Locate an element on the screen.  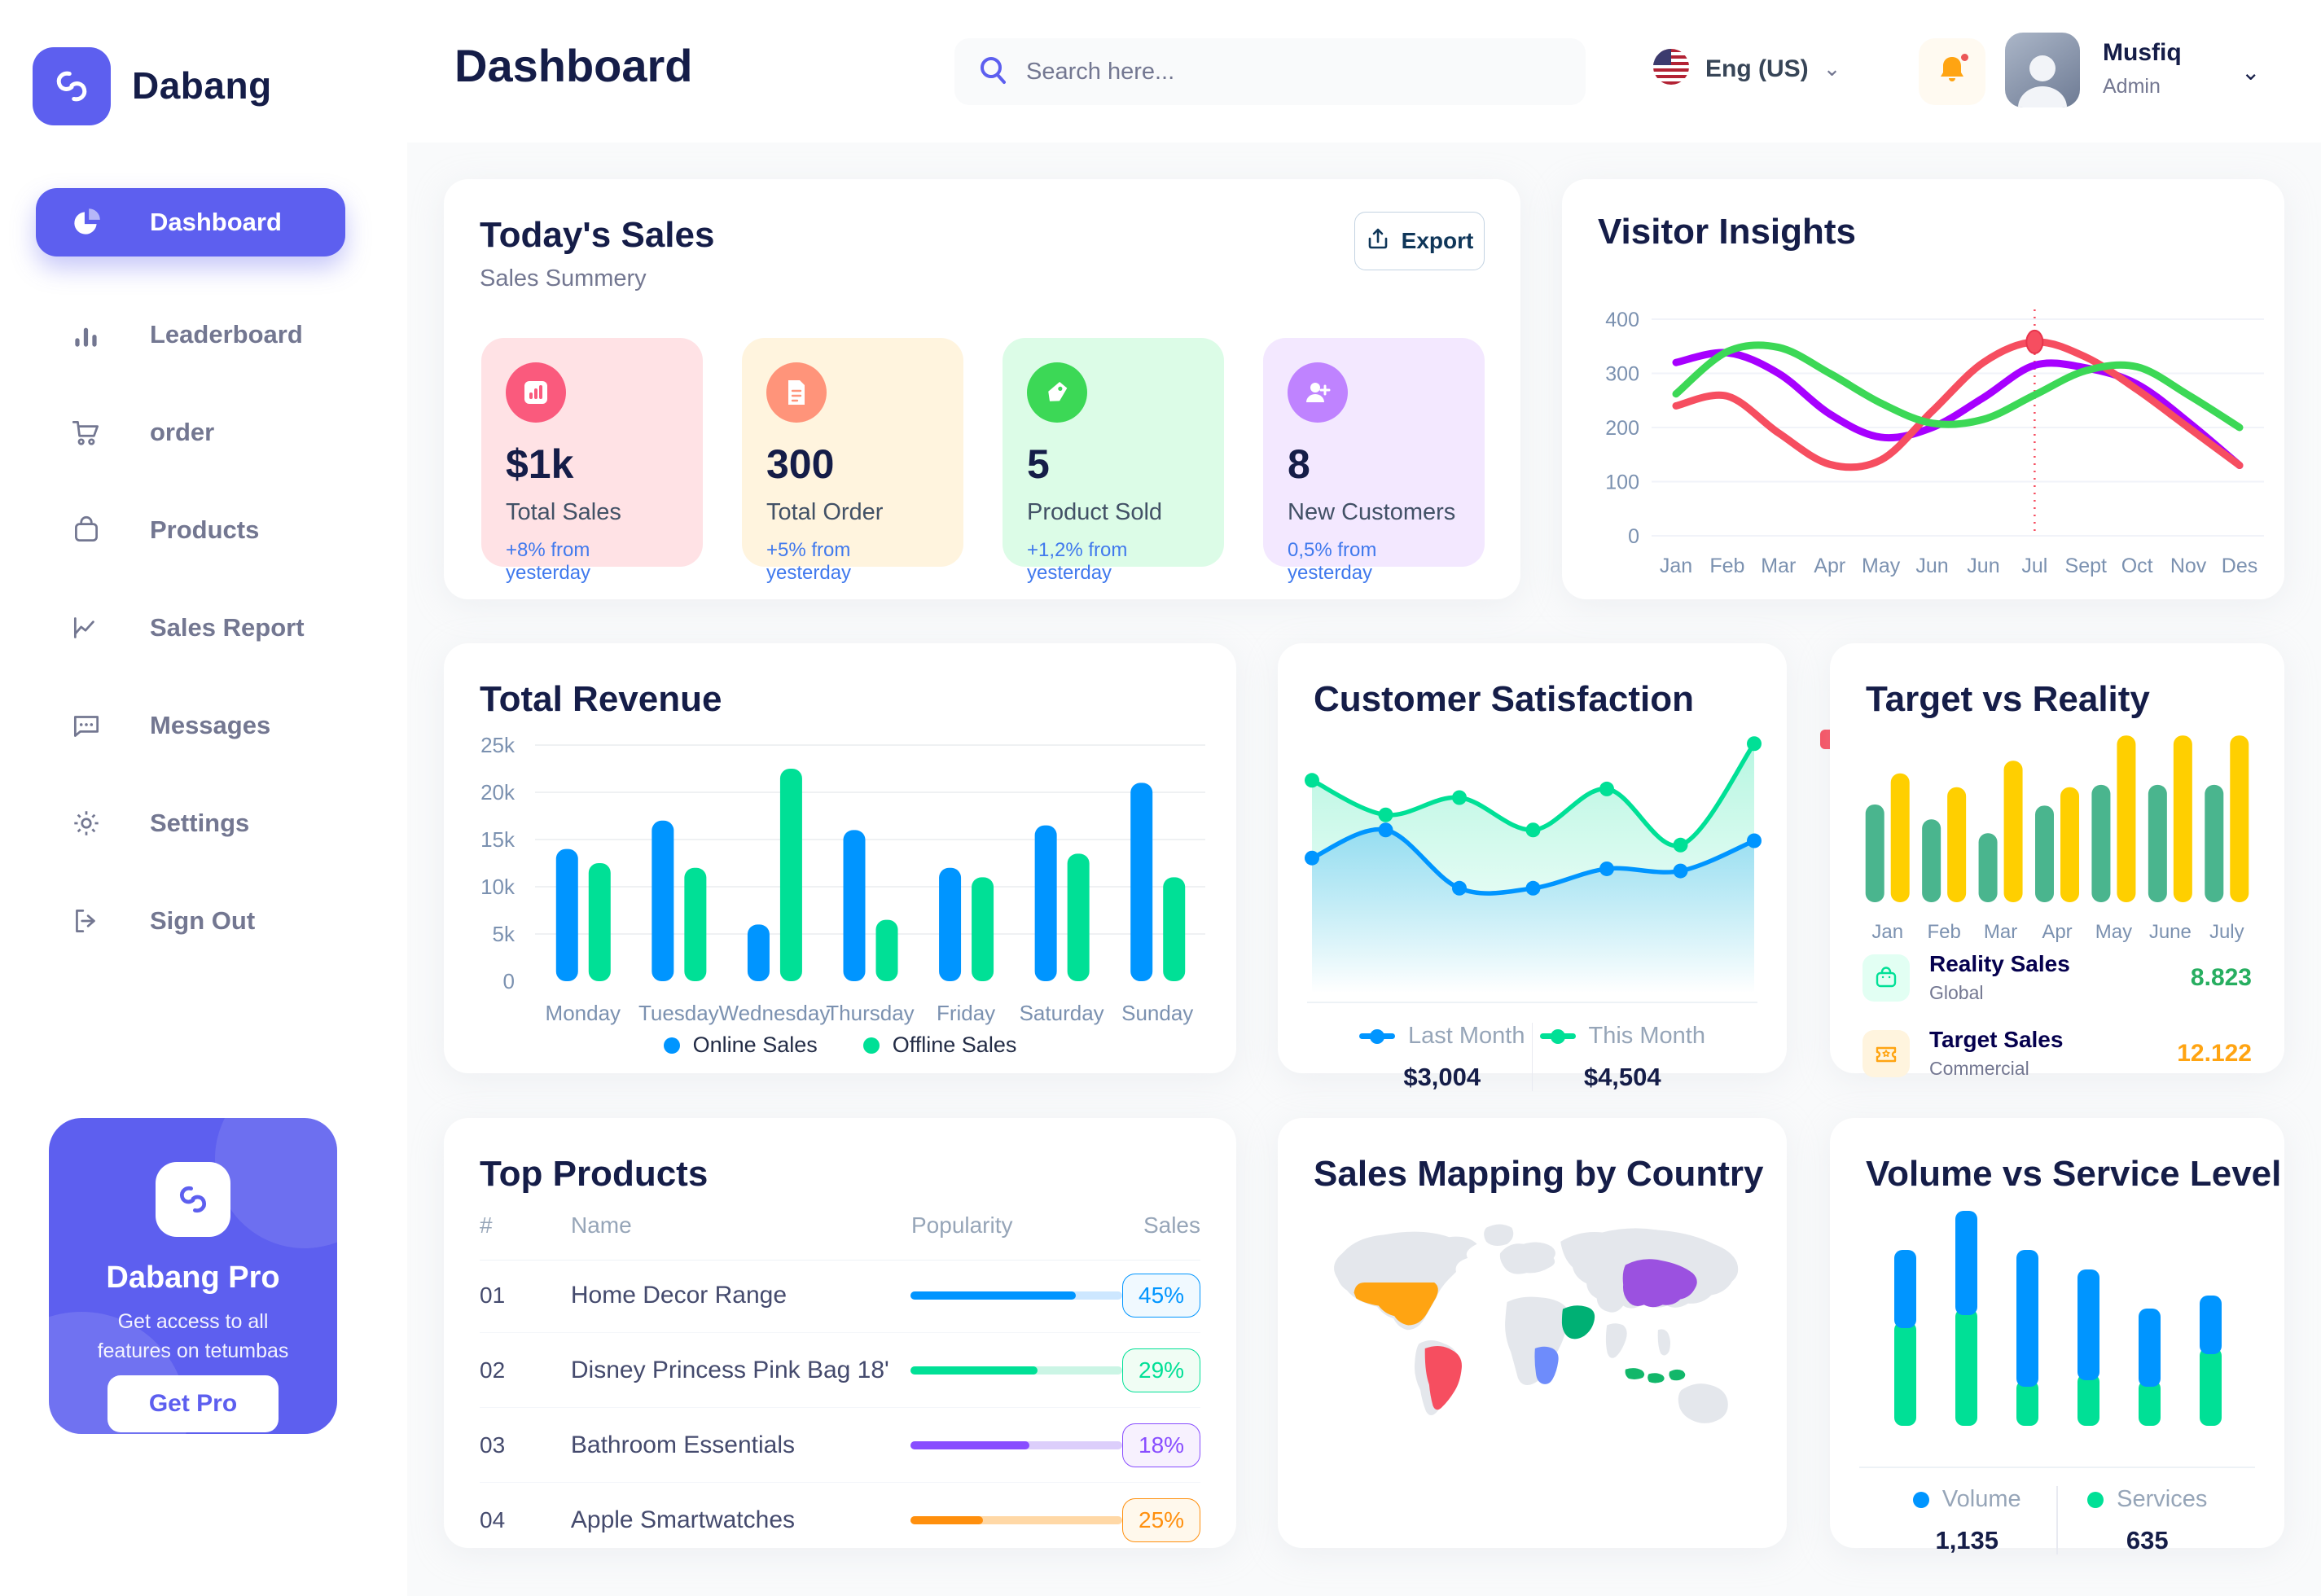
legend-label: Target Sales is located at coordinates (1996, 1039).